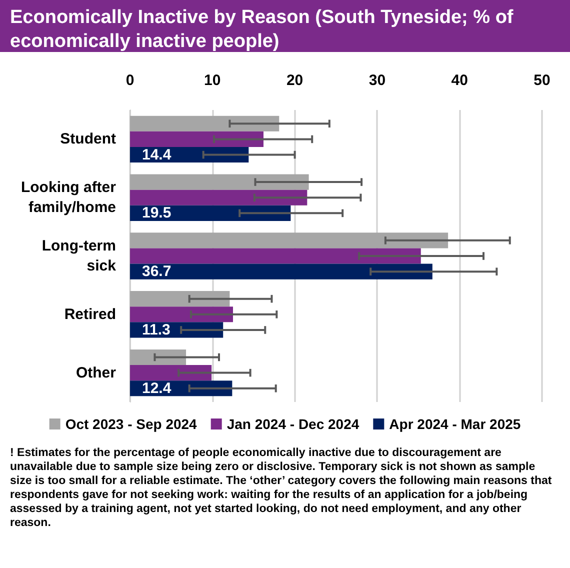 This screenshot has width=570, height=568. Describe the element at coordinates (455, 424) in the screenshot. I see `legend-label: Apr 2024 - Mar 2025` at that location.